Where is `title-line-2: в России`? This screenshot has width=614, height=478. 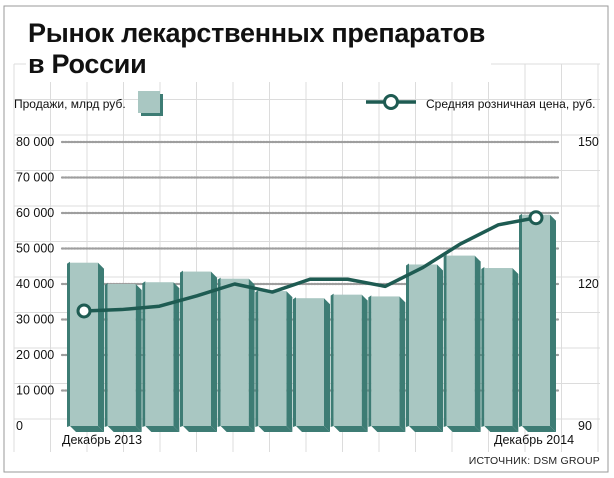 title-line-2: в России is located at coordinates (87, 64).